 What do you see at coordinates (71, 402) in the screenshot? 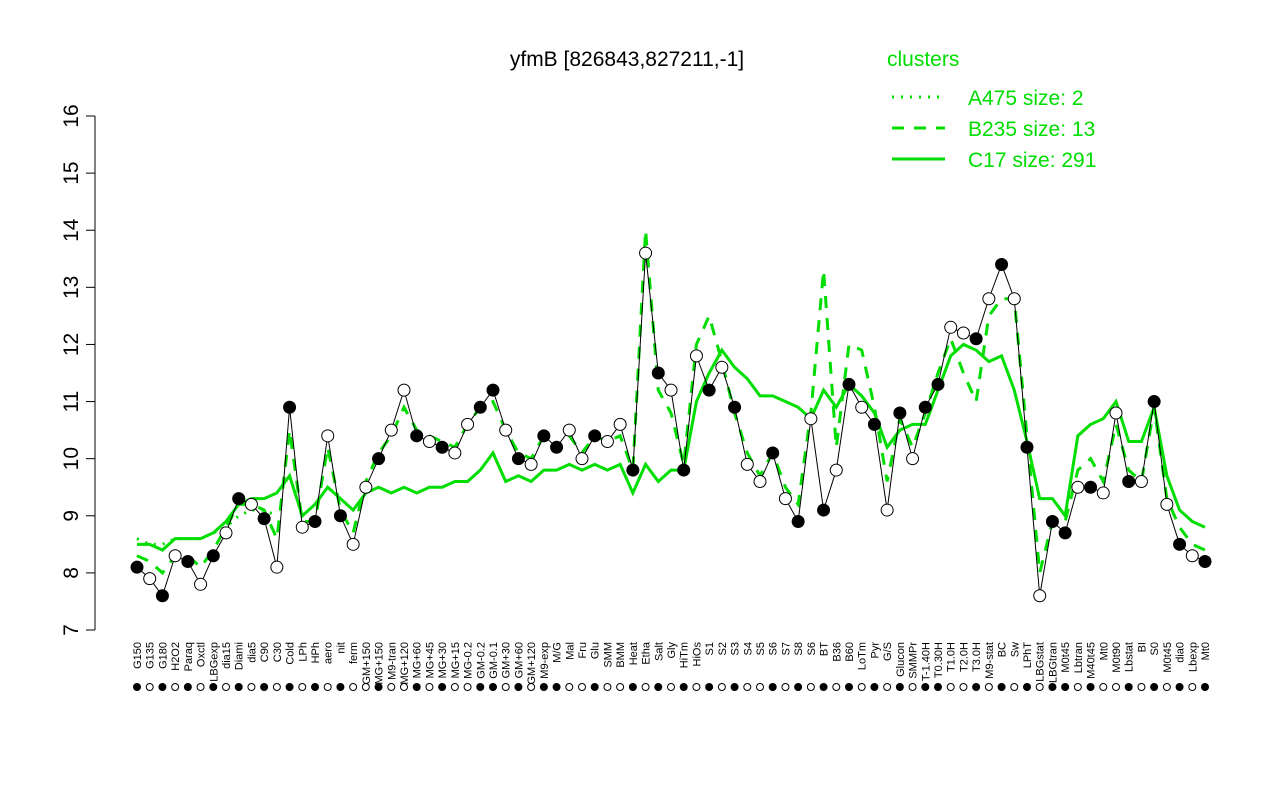
I see `y-tick-label: 11` at bounding box center [71, 402].